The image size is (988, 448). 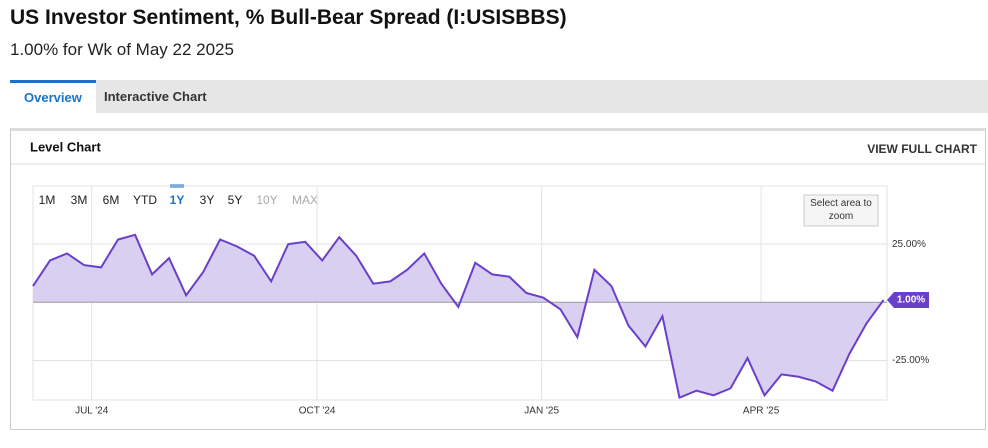 I want to click on range-button: 1Y, so click(x=177, y=200).